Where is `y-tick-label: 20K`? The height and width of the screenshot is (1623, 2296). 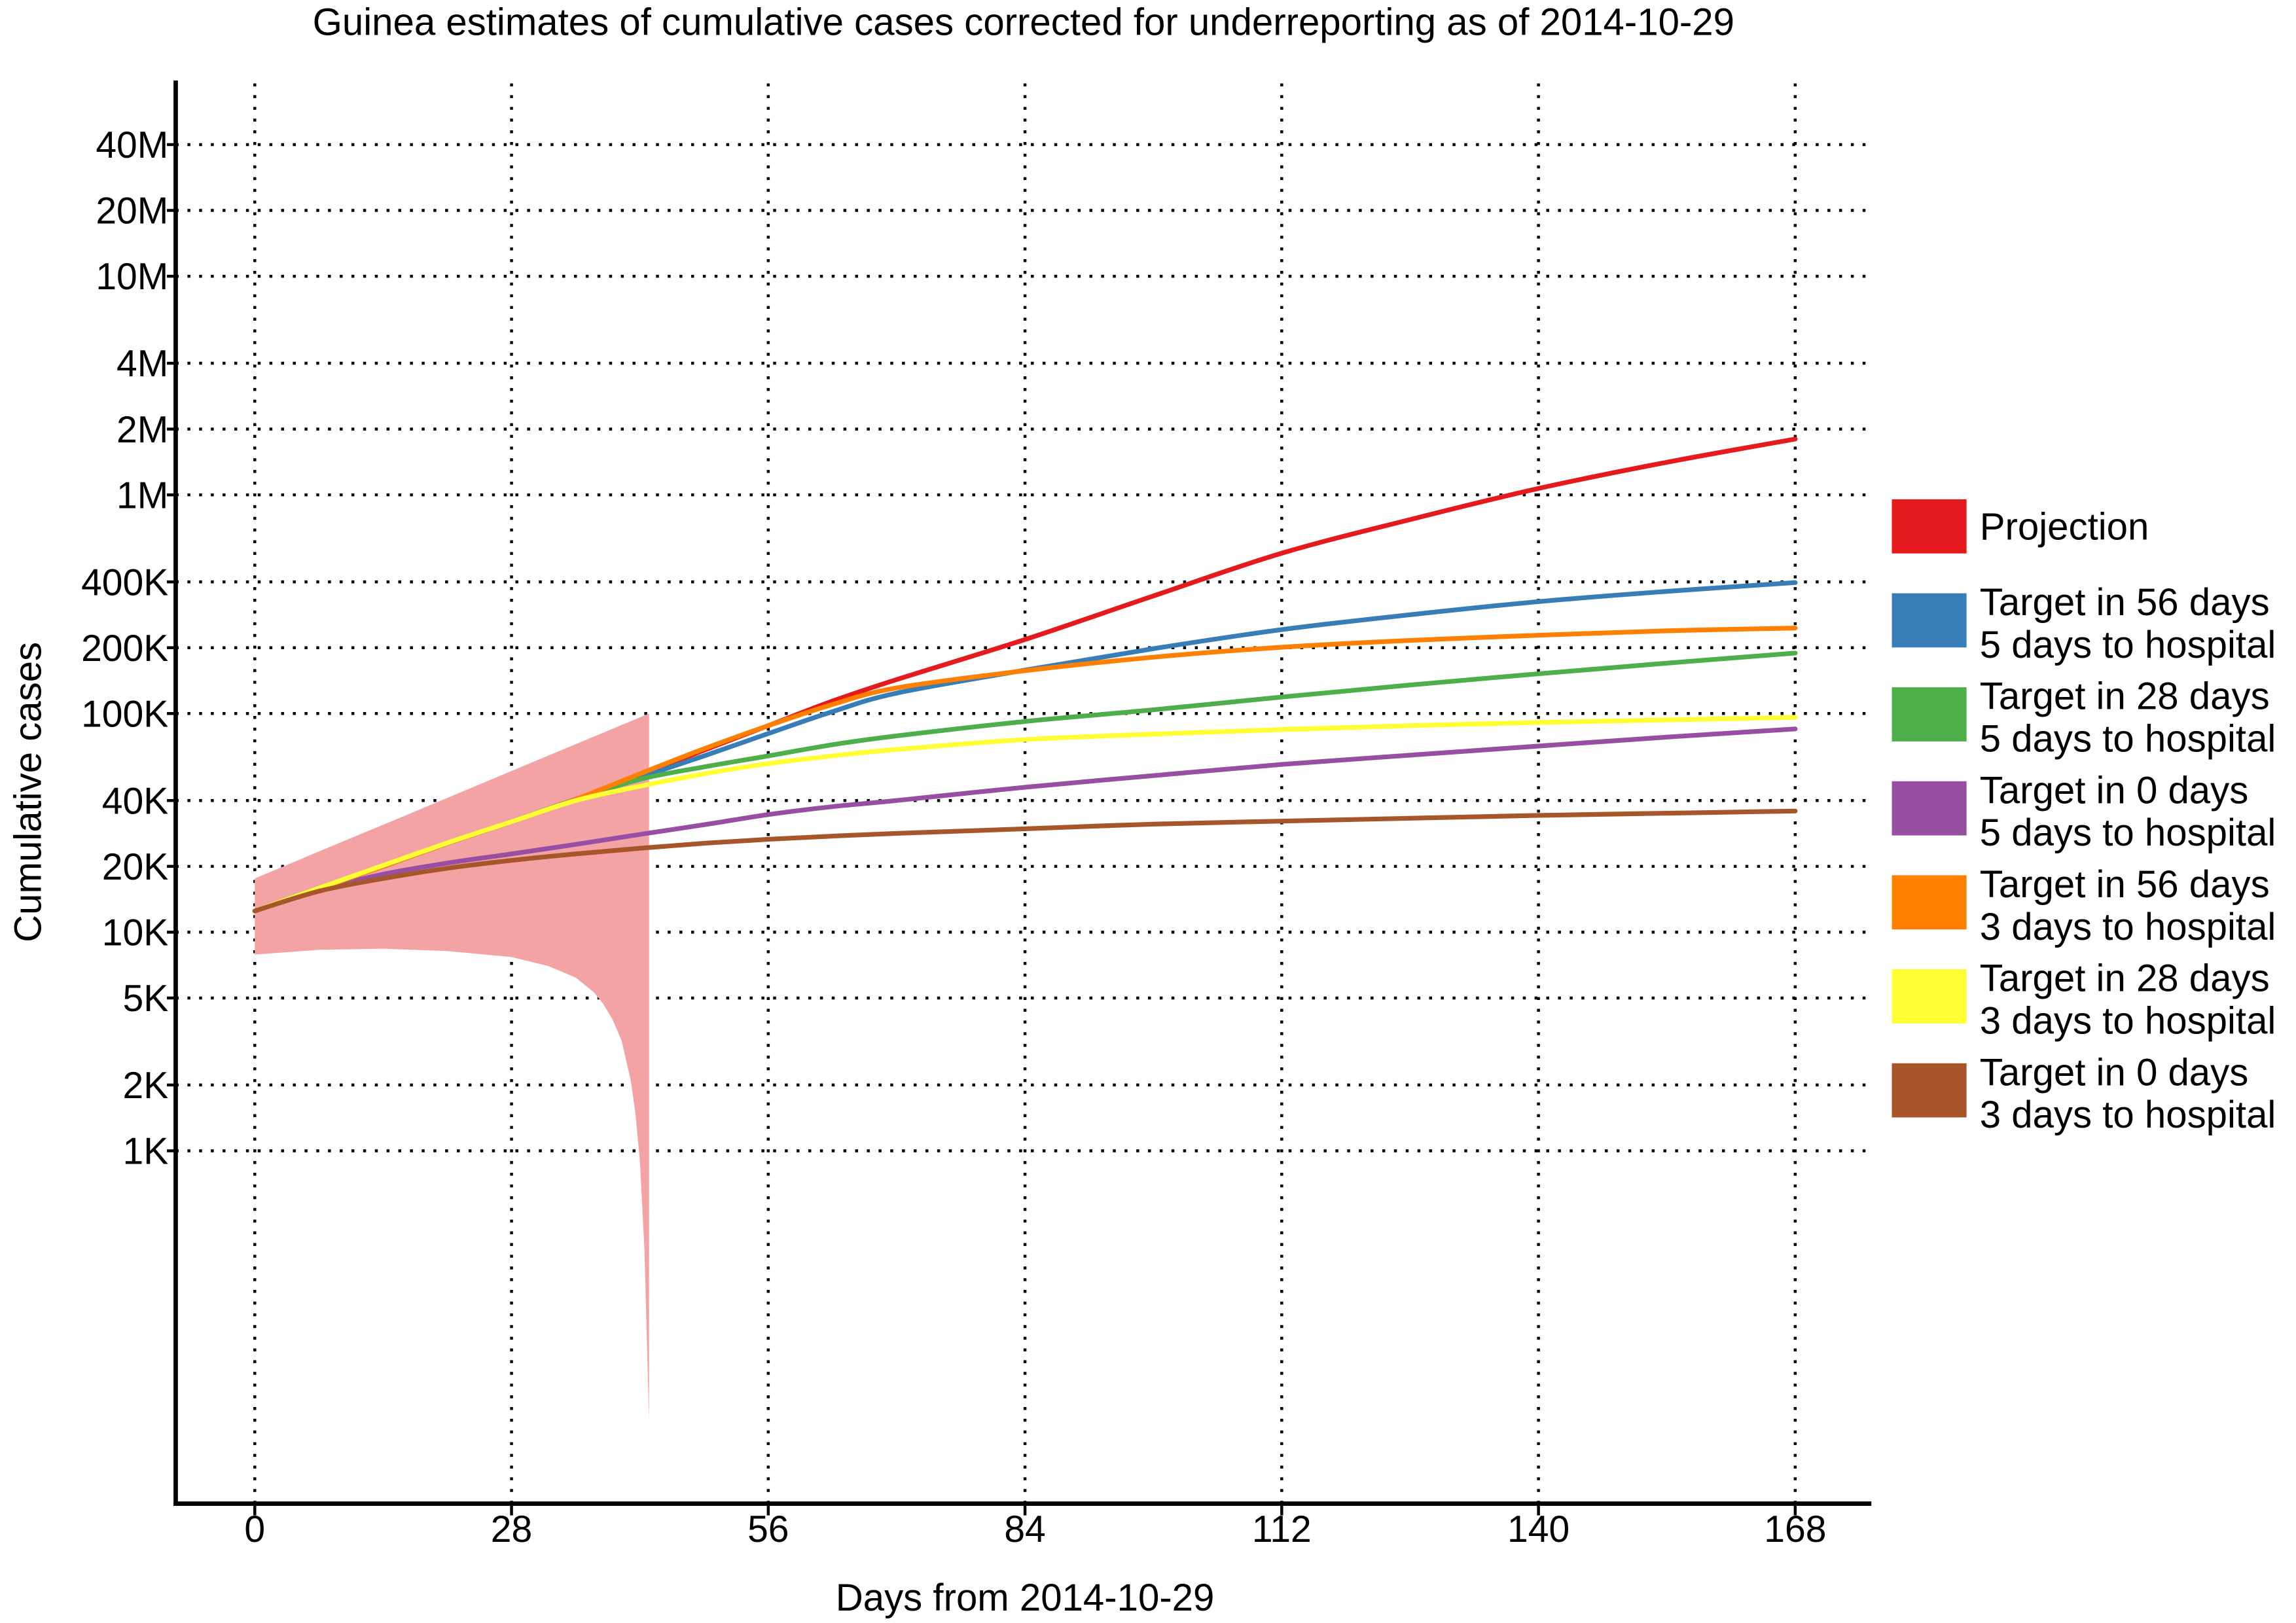
y-tick-label: 20K is located at coordinates (135, 867).